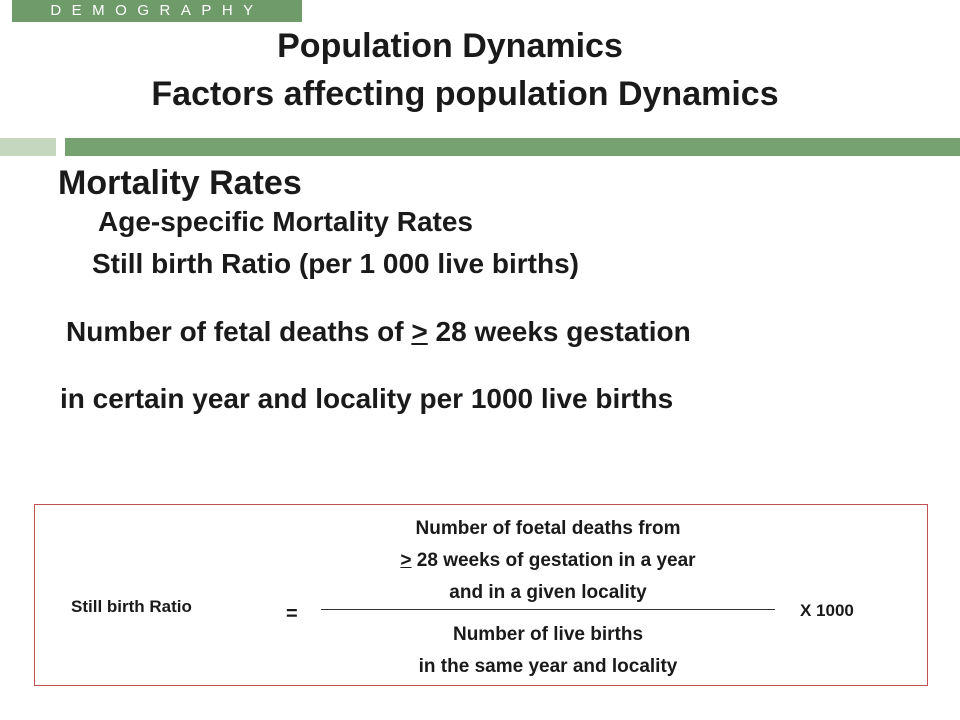 This screenshot has height=720, width=960. I want to click on formula-label: Still birth Ratio, so click(131, 606).